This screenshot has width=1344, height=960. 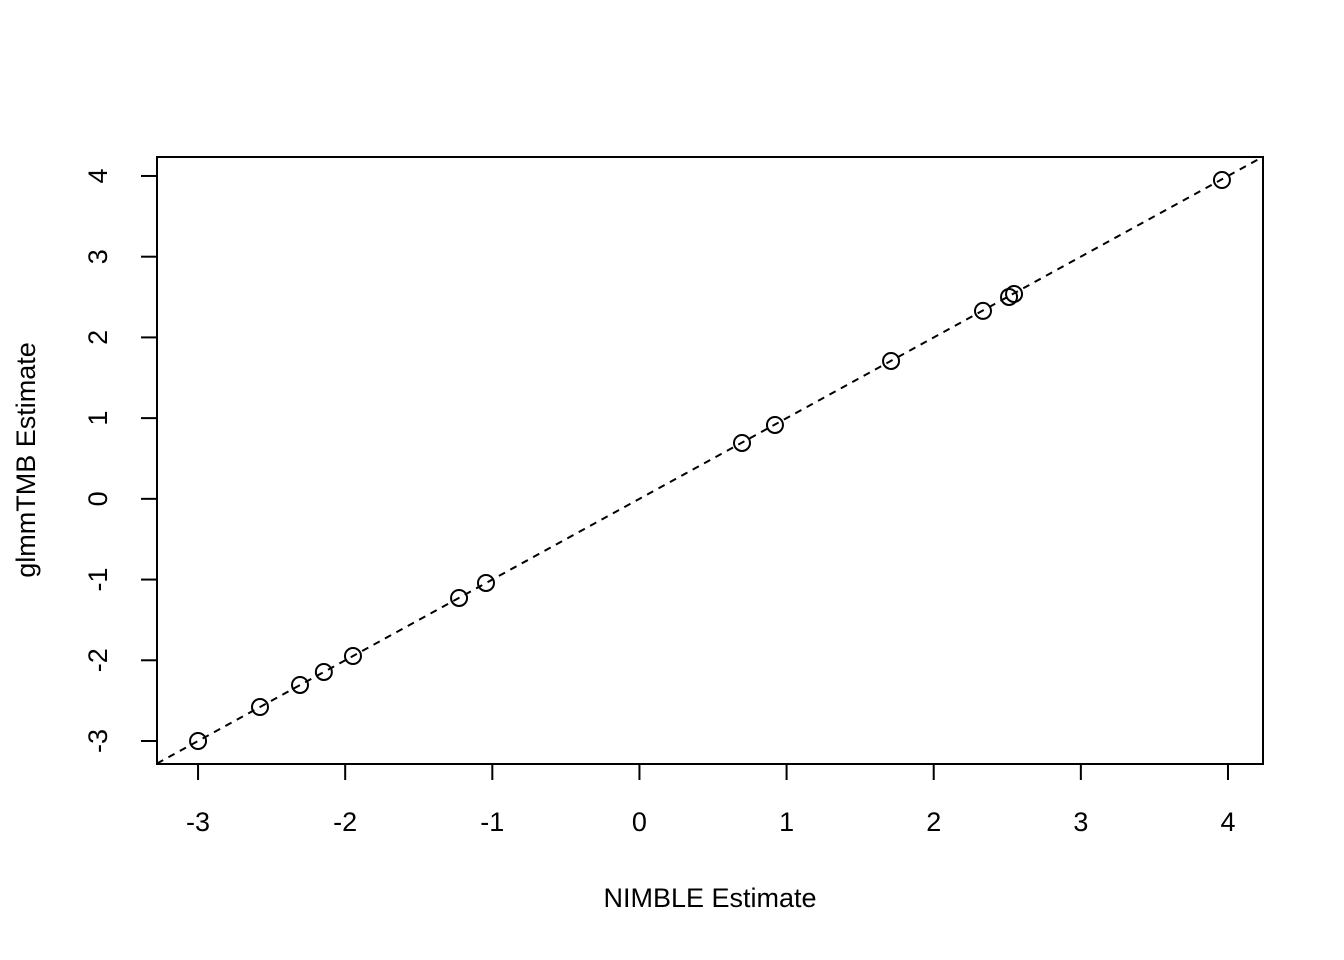 I want to click on y-tick-label: 3, so click(x=98, y=256).